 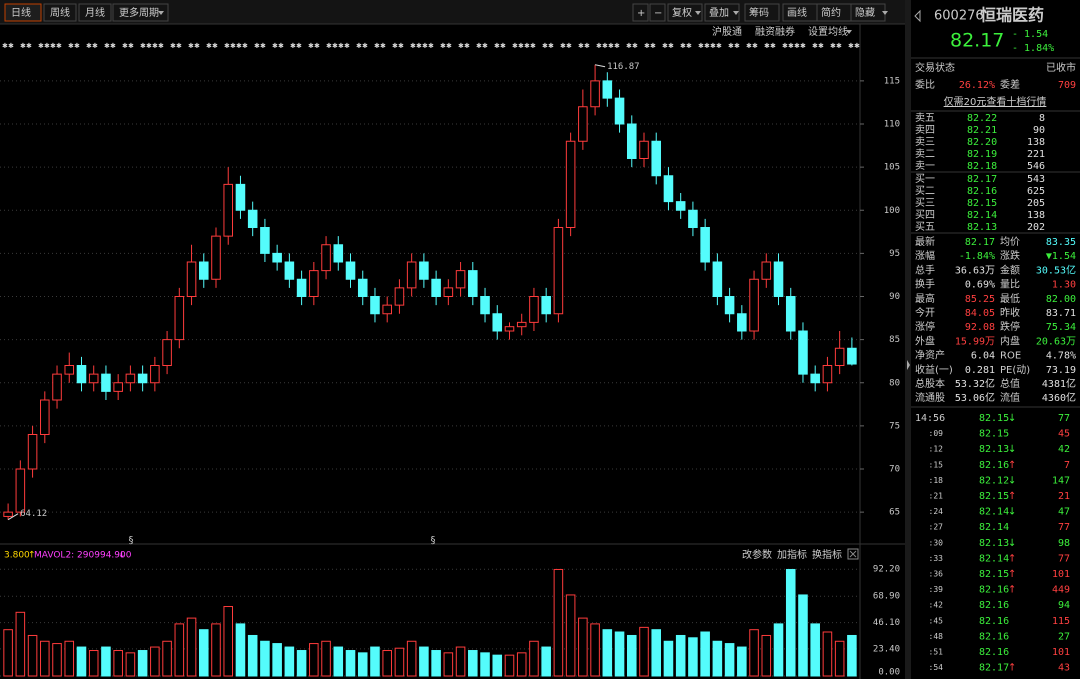 What do you see at coordinates (1059, 383) in the screenshot?
I see `stat-value: 4381亿` at bounding box center [1059, 383].